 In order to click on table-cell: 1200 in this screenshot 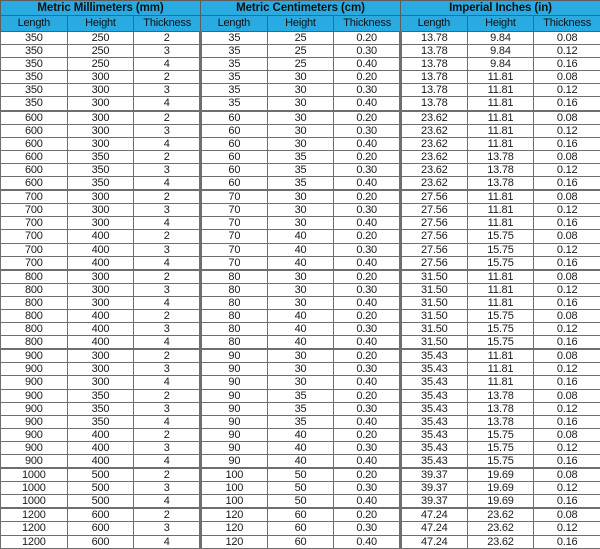, I will do `click(34, 515)`.